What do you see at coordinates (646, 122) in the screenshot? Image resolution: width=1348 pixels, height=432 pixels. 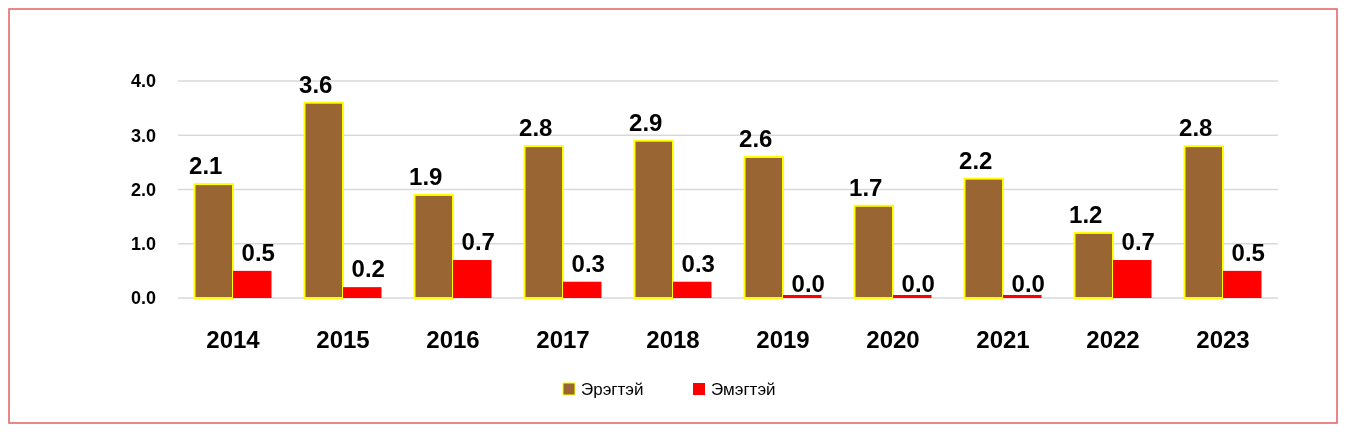 I see `data-label: 2.9` at bounding box center [646, 122].